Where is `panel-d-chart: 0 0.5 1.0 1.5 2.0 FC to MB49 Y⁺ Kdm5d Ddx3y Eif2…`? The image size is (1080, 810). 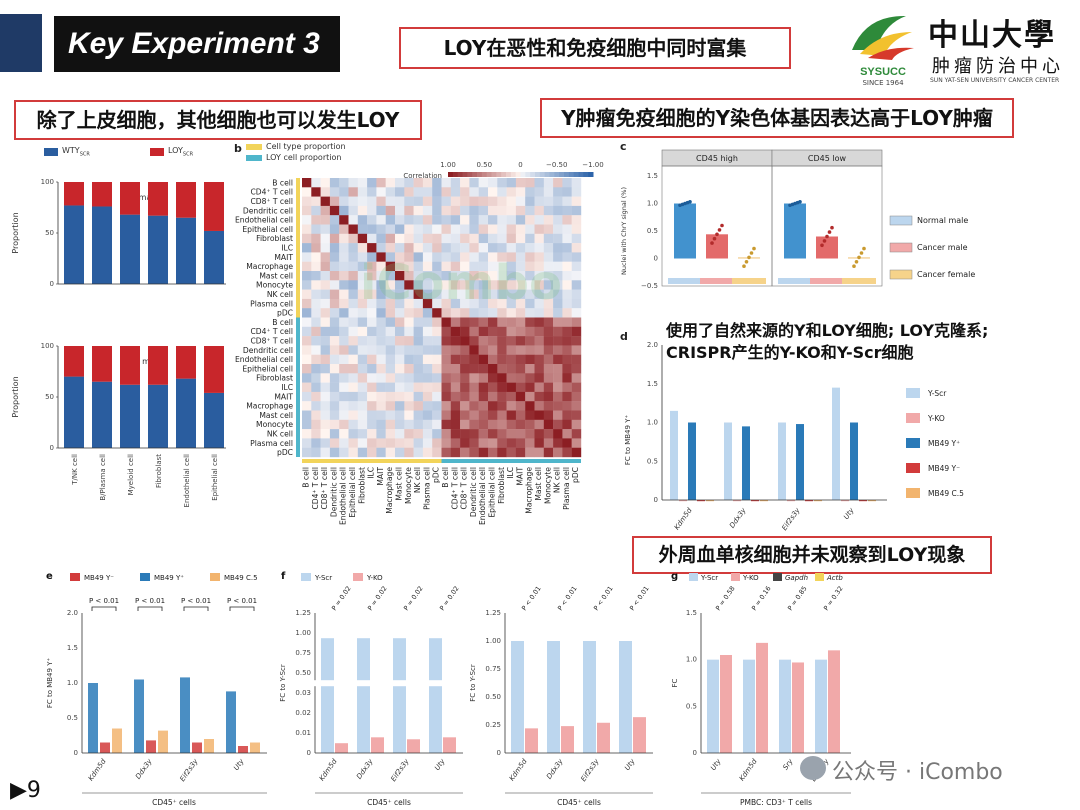
panel-d-chart: 0 0.5 1.0 1.5 2.0 FC to MB49 Y⁺ Kdm5d Ddx3y Eif2… is located at coordinates (794, 436).